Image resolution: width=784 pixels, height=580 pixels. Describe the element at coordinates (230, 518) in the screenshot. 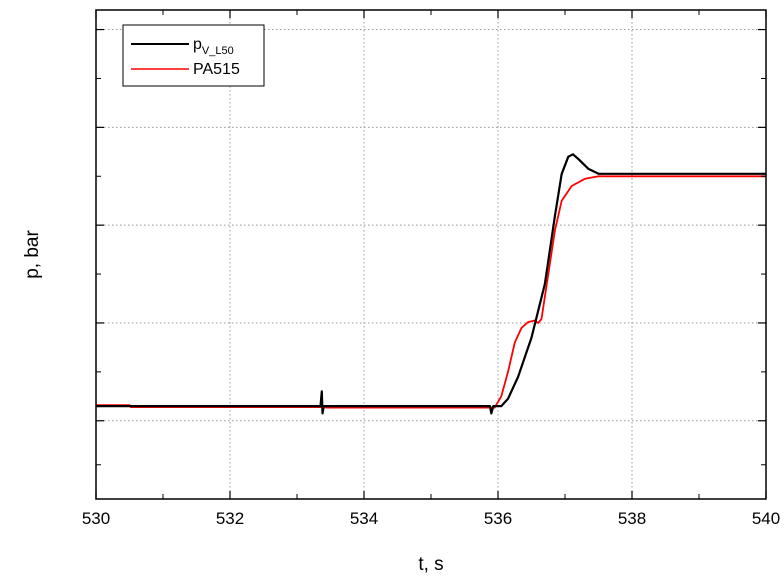

I see `x-tick-label: 532` at that location.